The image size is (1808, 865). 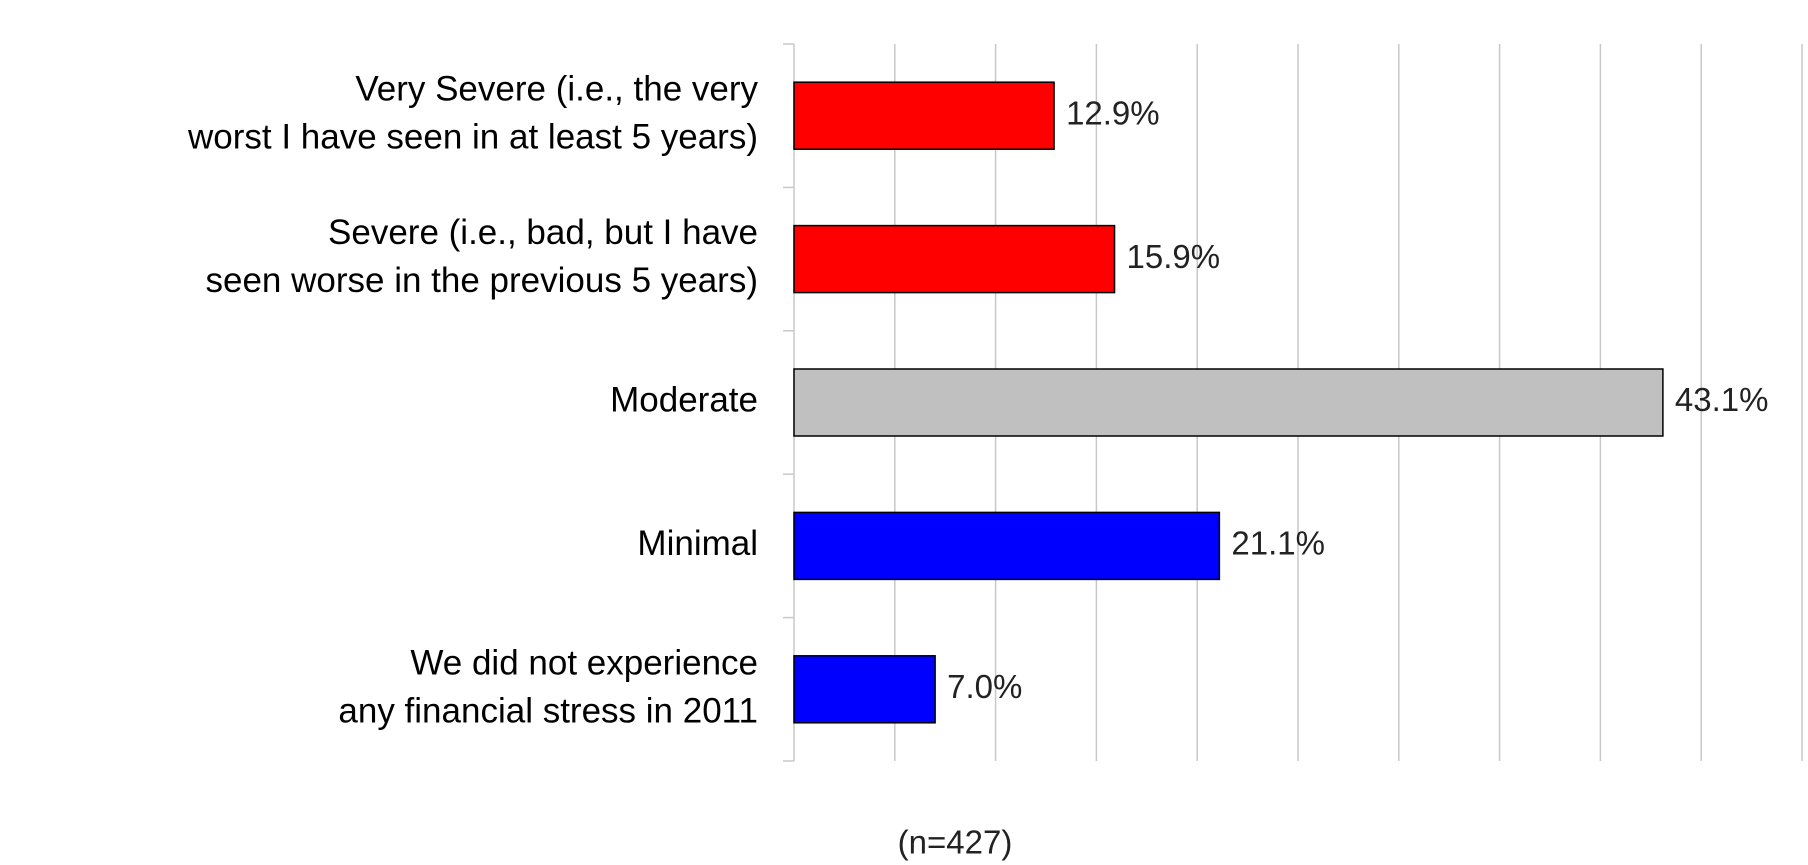 I want to click on category-label-line: Moderate, so click(x=684, y=400).